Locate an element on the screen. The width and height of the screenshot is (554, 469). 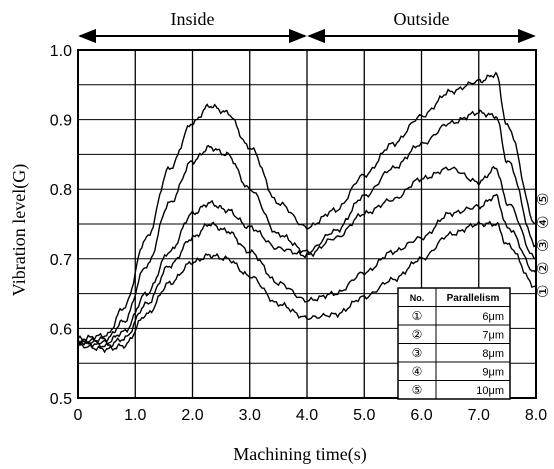
y-tick-label: 1.0 is located at coordinates (61, 51).